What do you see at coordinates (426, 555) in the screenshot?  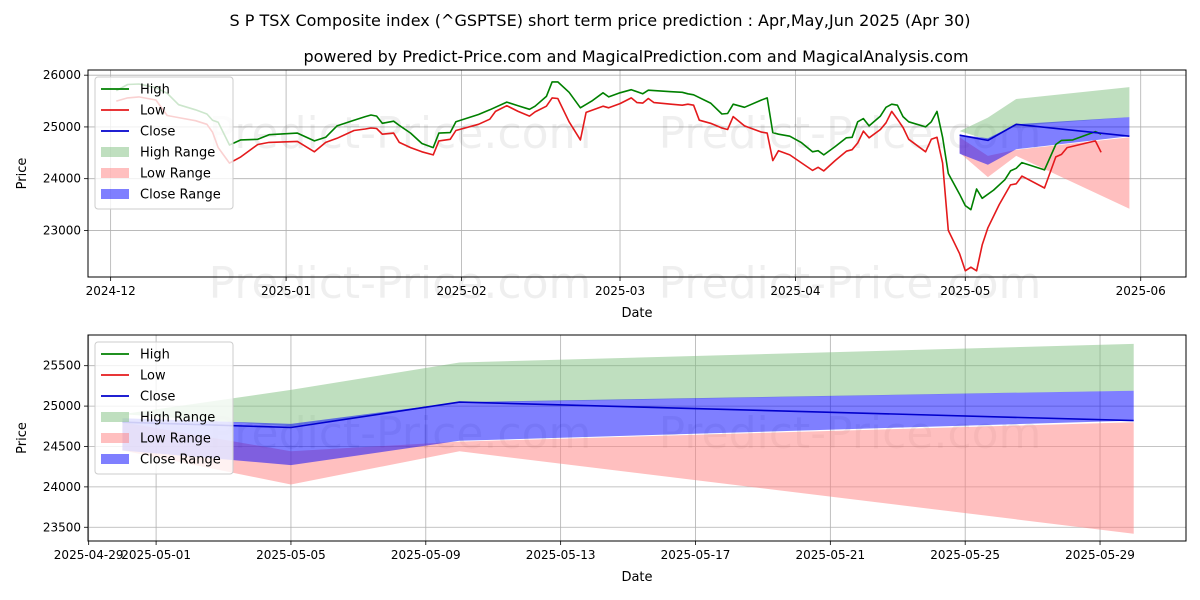 I see `x-tick-label: 2025-05-09` at bounding box center [426, 555].